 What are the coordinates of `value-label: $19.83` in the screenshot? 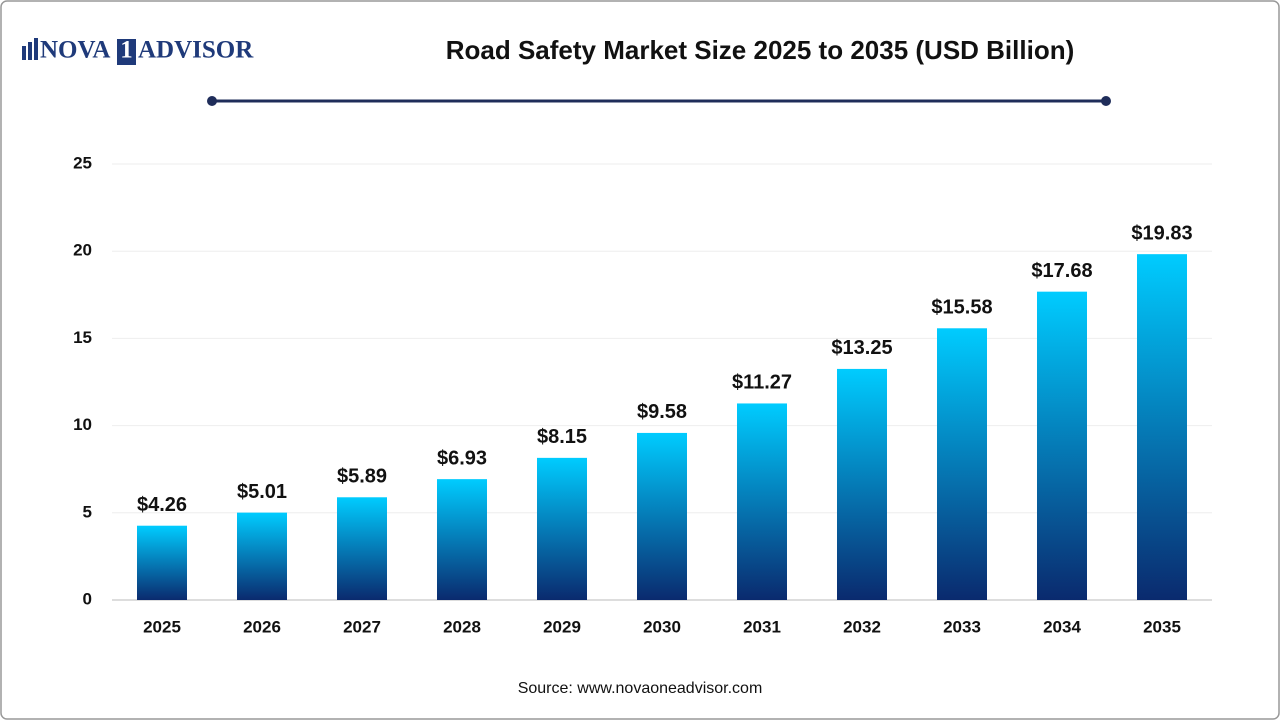 It's located at (1161, 233).